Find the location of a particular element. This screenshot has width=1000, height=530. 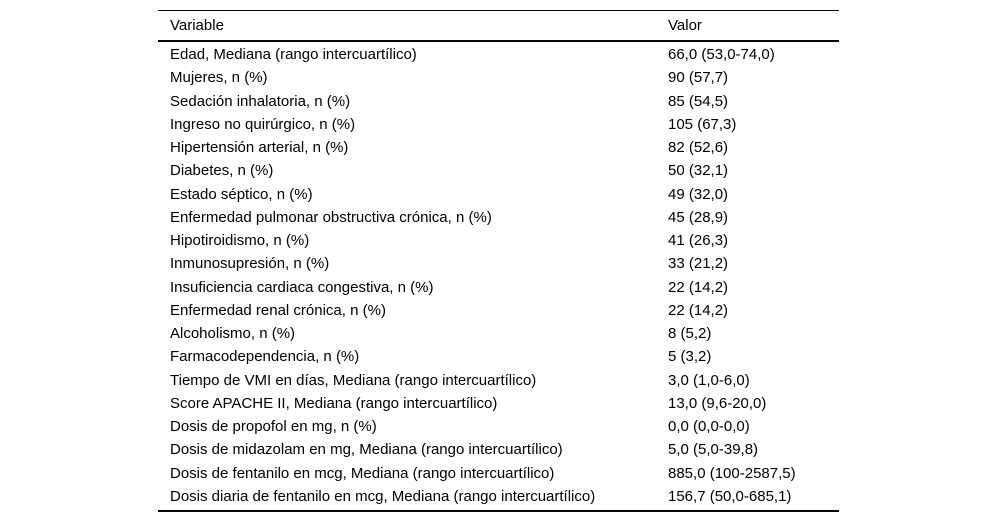

cell-valor: 85 (54,5) is located at coordinates (698, 101).